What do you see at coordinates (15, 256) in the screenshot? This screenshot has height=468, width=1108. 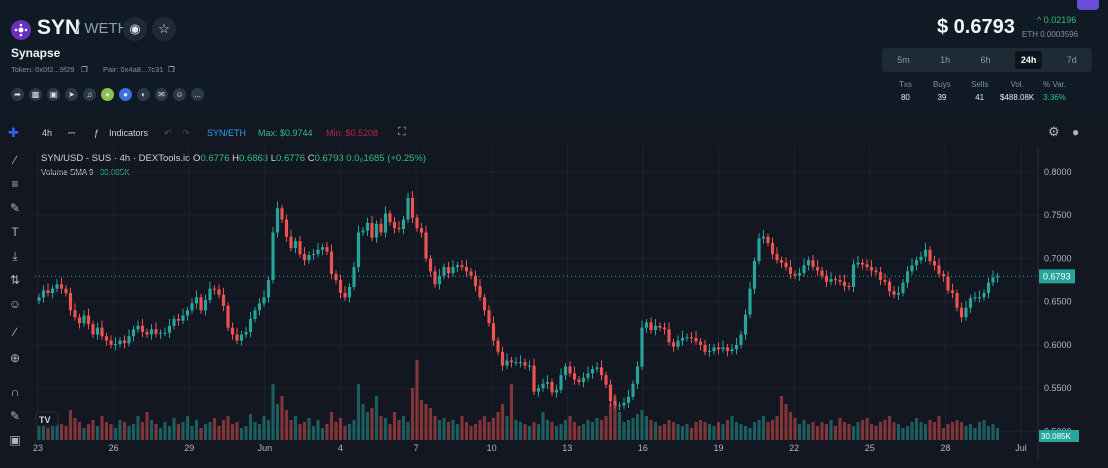 I see `pattern-icon: ⤓` at bounding box center [15, 256].